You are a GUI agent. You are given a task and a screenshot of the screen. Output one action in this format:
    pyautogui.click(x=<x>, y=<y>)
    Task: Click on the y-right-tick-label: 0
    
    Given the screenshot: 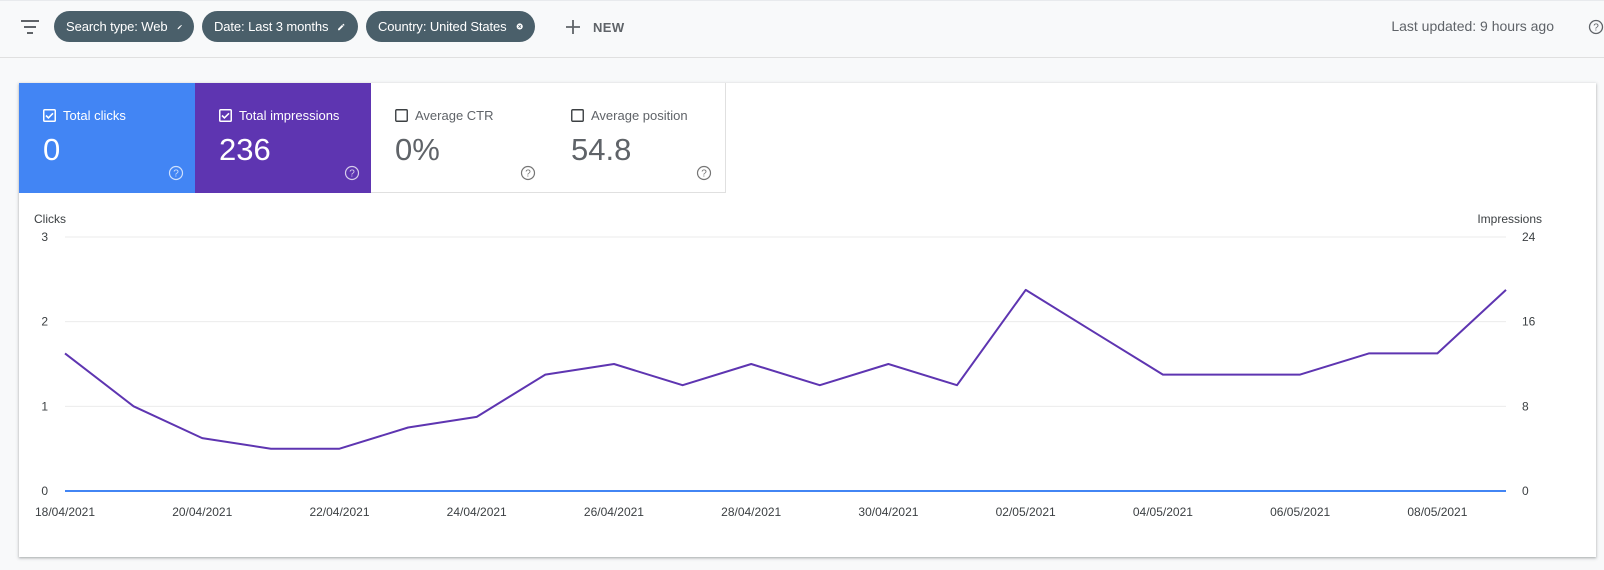 What is the action you would take?
    pyautogui.click(x=1525, y=491)
    